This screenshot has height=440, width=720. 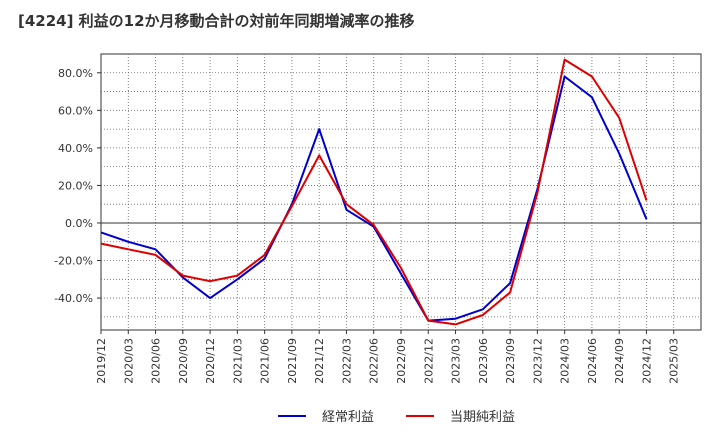 I want to click on x-tick-label: 2024/12, so click(x=646, y=361).